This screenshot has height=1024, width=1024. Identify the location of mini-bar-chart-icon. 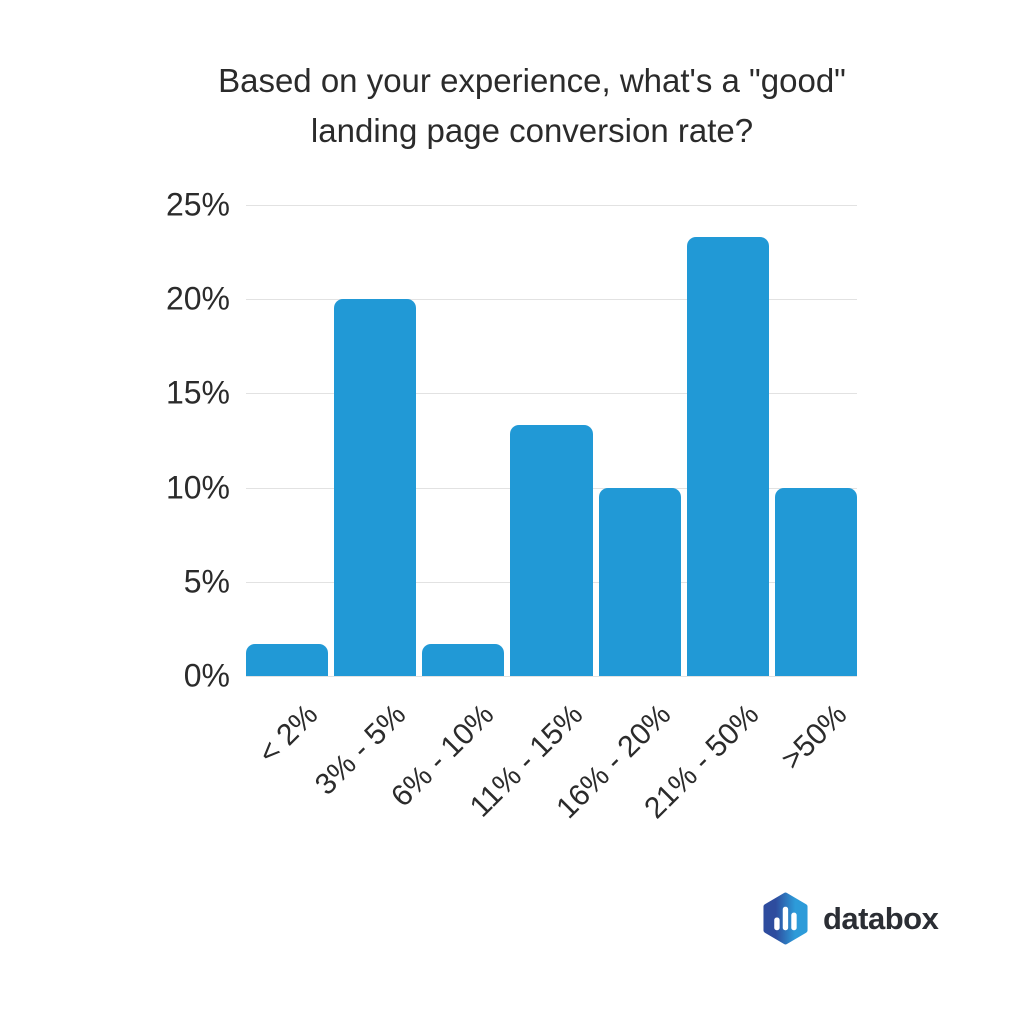
(785, 918).